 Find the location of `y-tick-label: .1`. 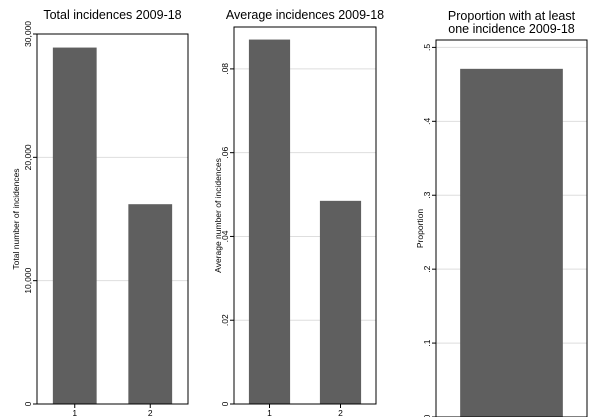

y-tick-label: .1 is located at coordinates (427, 342).